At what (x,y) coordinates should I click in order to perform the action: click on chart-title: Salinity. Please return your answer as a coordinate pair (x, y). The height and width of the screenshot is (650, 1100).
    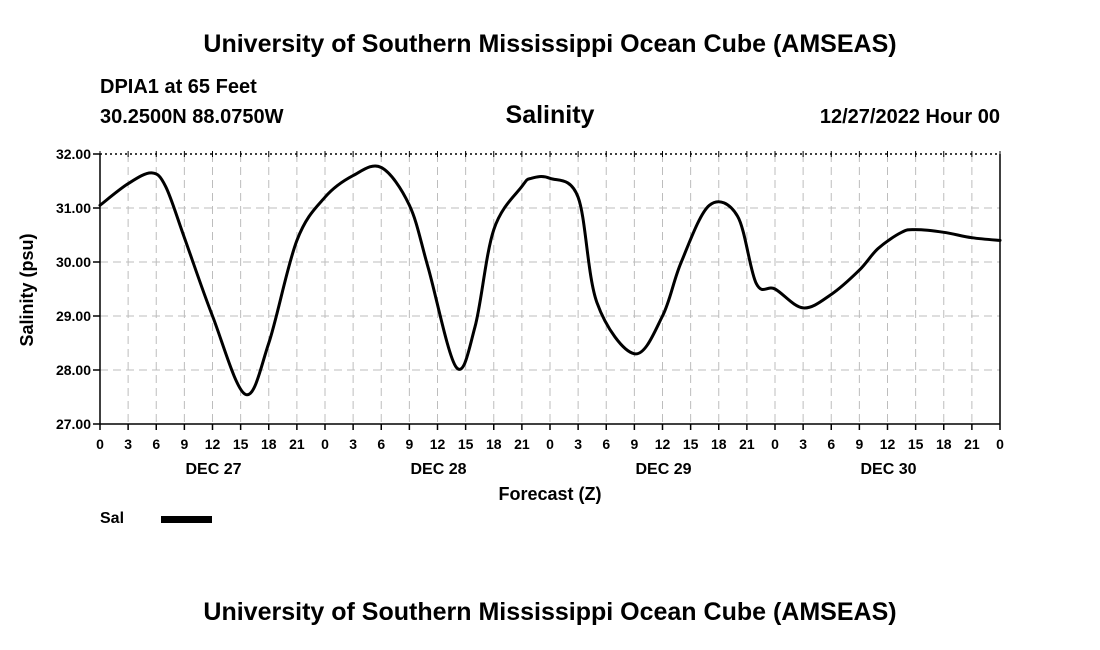
    Looking at the image, I should click on (550, 115).